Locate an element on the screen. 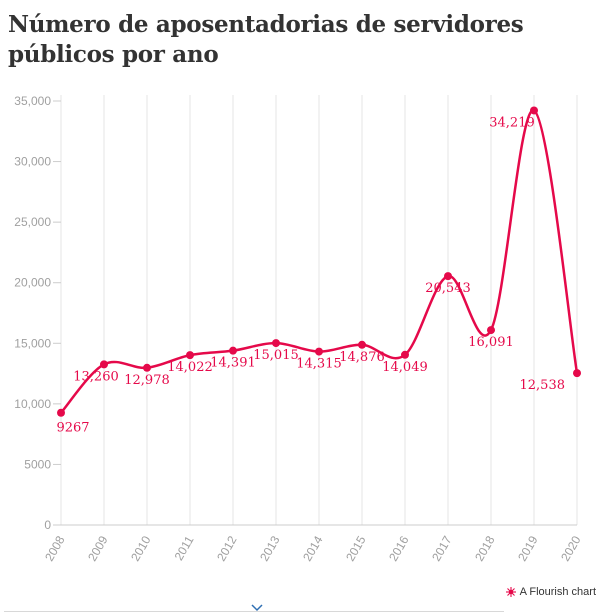 The width and height of the screenshot is (614, 612). data-label: 20,543 is located at coordinates (448, 288).